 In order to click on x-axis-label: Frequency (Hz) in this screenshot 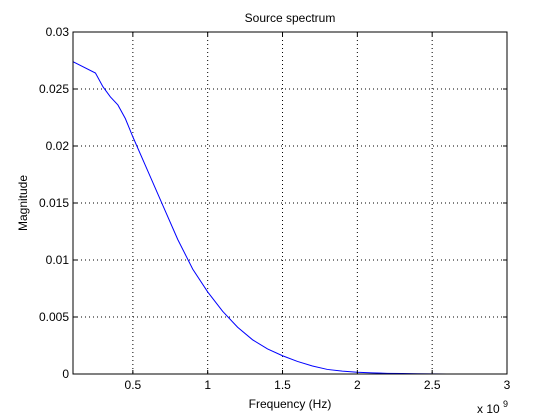, I will do `click(290, 404)`.